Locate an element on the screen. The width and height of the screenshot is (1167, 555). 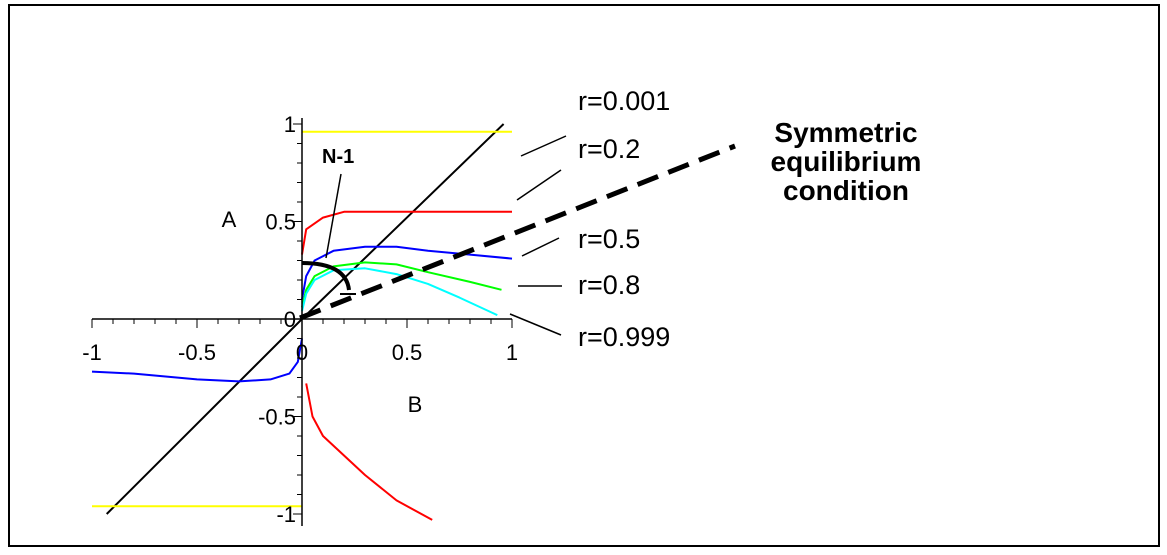
label-r0999: r=0.999 is located at coordinates (624, 337).